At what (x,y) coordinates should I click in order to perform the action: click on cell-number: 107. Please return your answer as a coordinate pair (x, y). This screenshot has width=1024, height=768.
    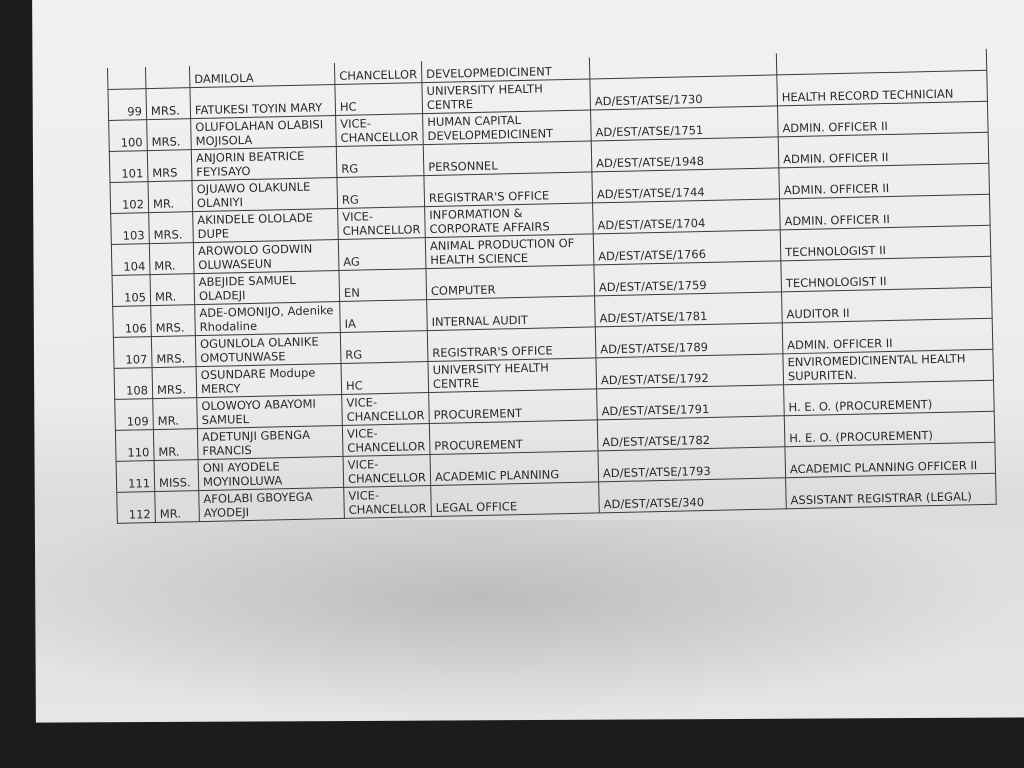
    Looking at the image, I should click on (133, 352).